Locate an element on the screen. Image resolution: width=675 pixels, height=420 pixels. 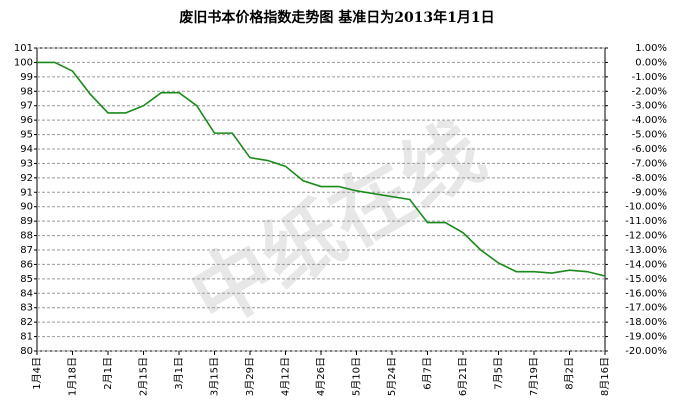
x-tick-label: 5月24日 is located at coordinates (392, 376).